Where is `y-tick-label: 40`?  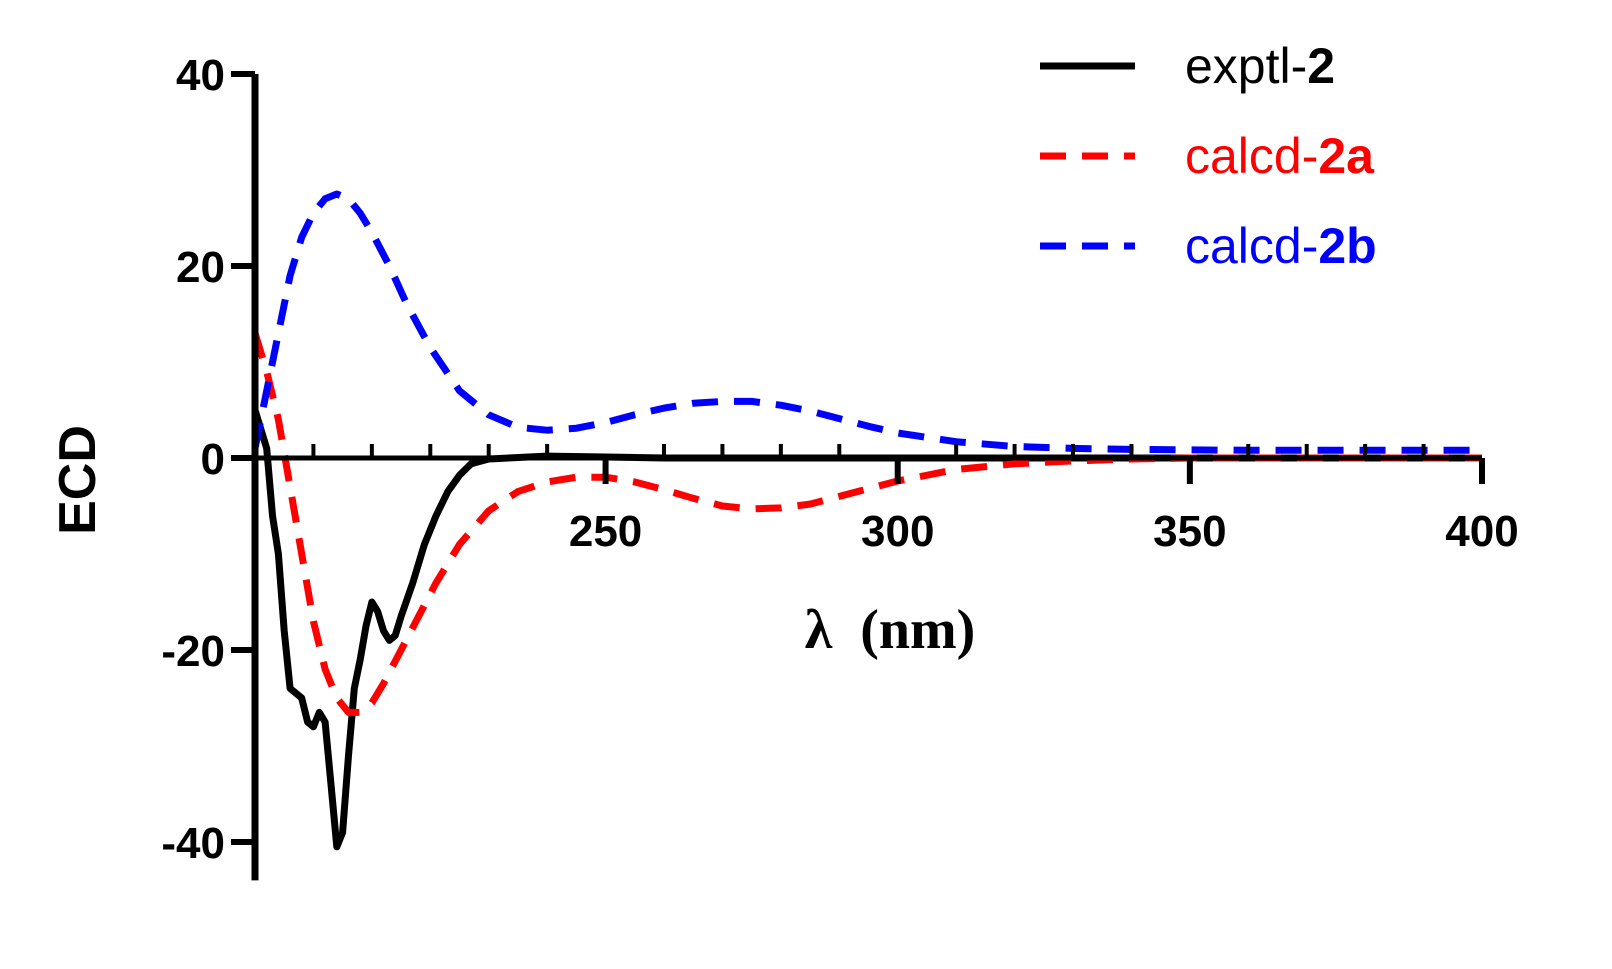 y-tick-label: 40 is located at coordinates (200, 75).